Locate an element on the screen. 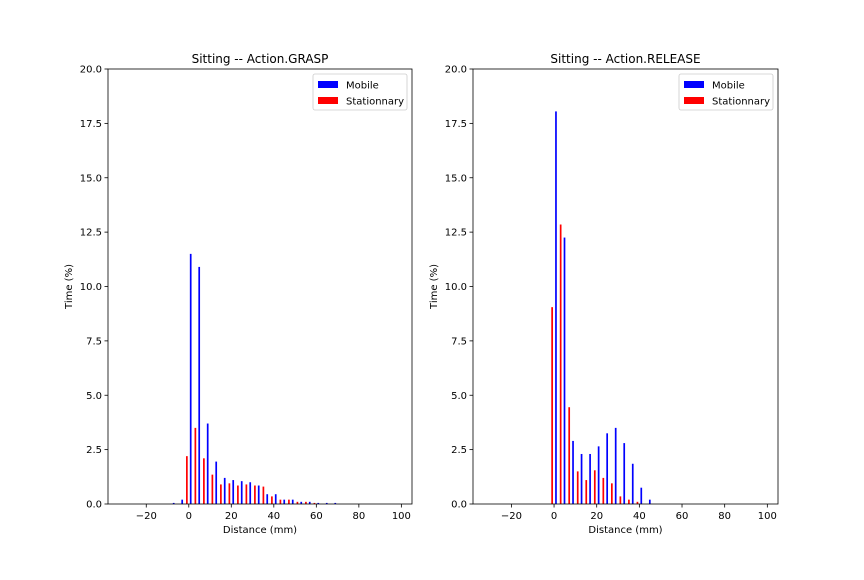 The height and width of the screenshot is (580, 864). legend-swatch-mobile is located at coordinates (694, 84).